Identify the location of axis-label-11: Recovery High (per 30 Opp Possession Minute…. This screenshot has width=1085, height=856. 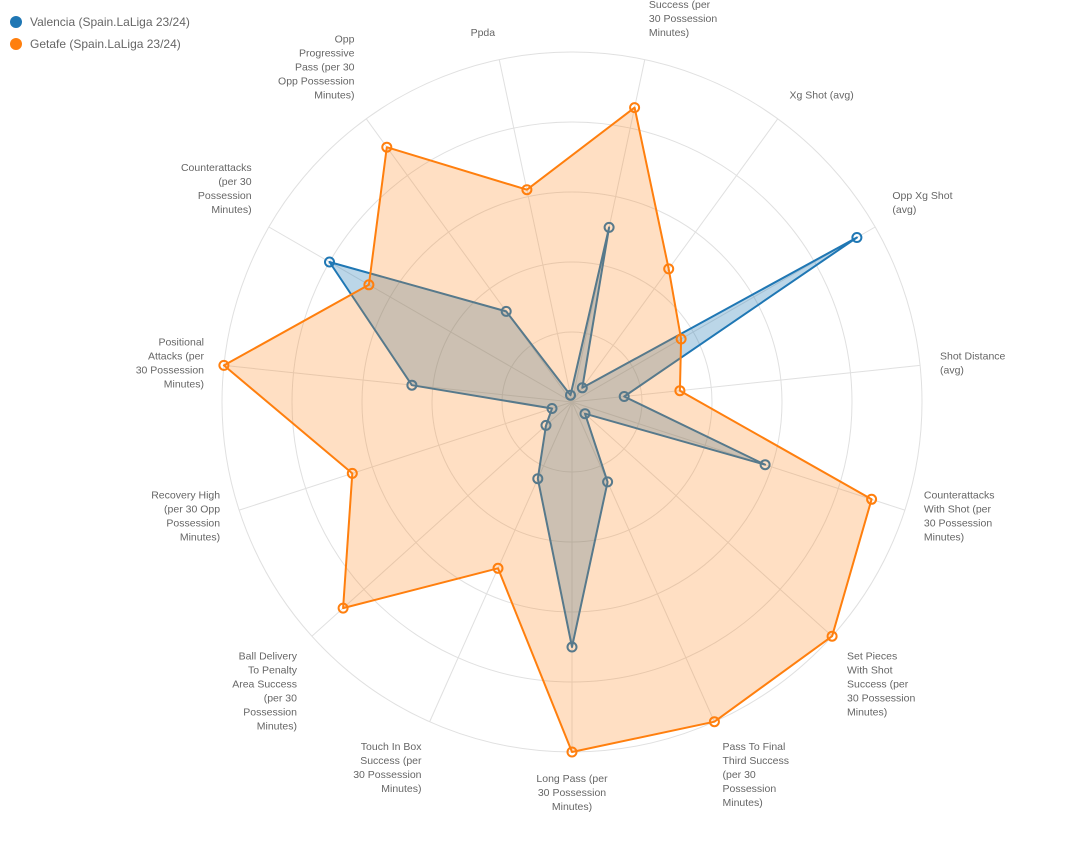
(185, 516).